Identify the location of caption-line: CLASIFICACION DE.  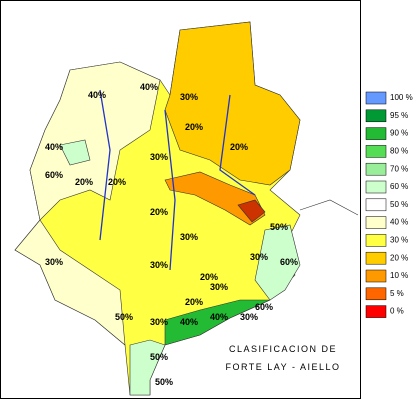
(283, 349).